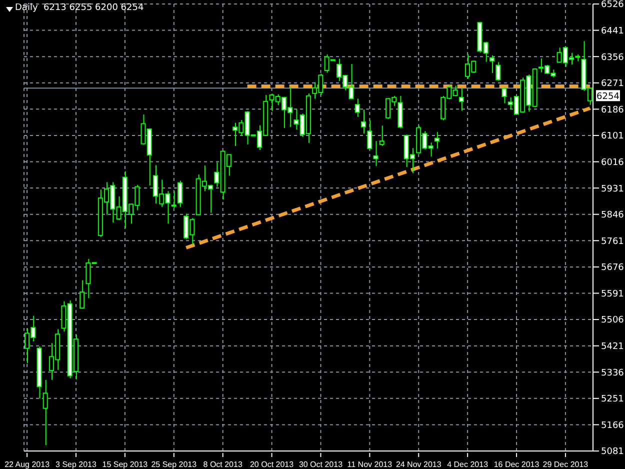  Describe the element at coordinates (612, 31) in the screenshot. I see `y-tick-label: 6441` at that location.